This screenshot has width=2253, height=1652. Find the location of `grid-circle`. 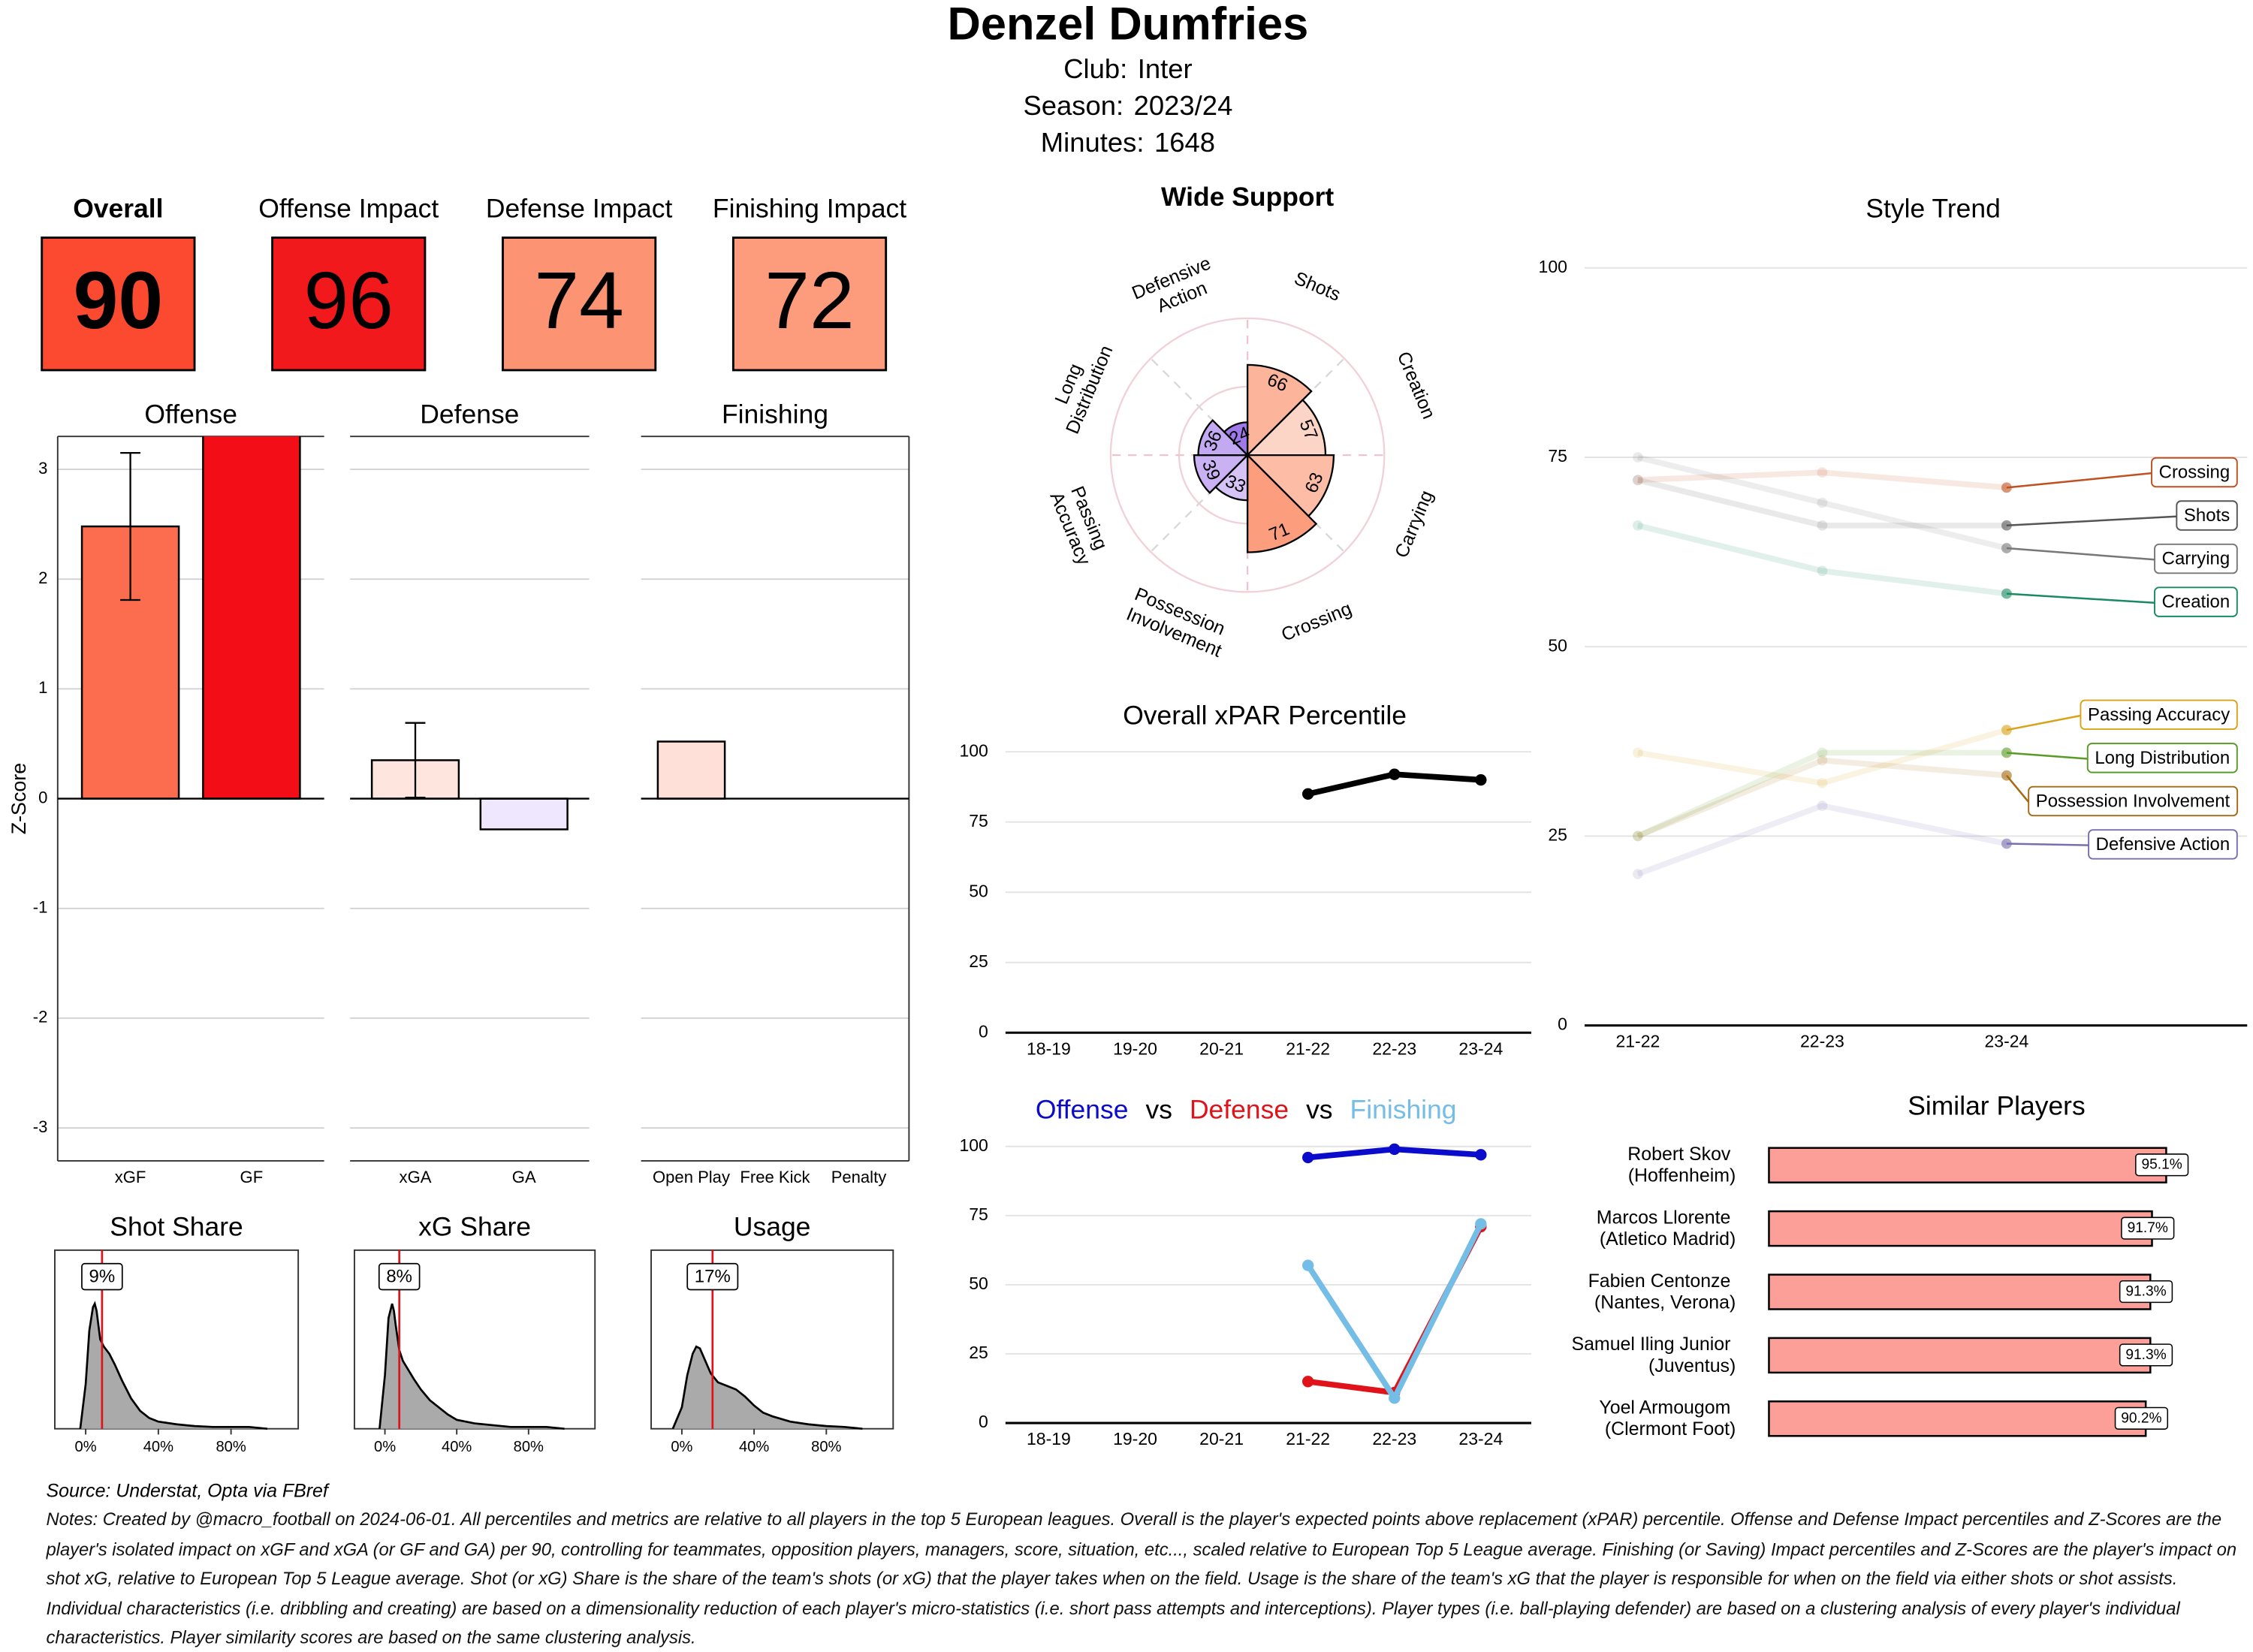

grid-circle is located at coordinates (1247, 455).